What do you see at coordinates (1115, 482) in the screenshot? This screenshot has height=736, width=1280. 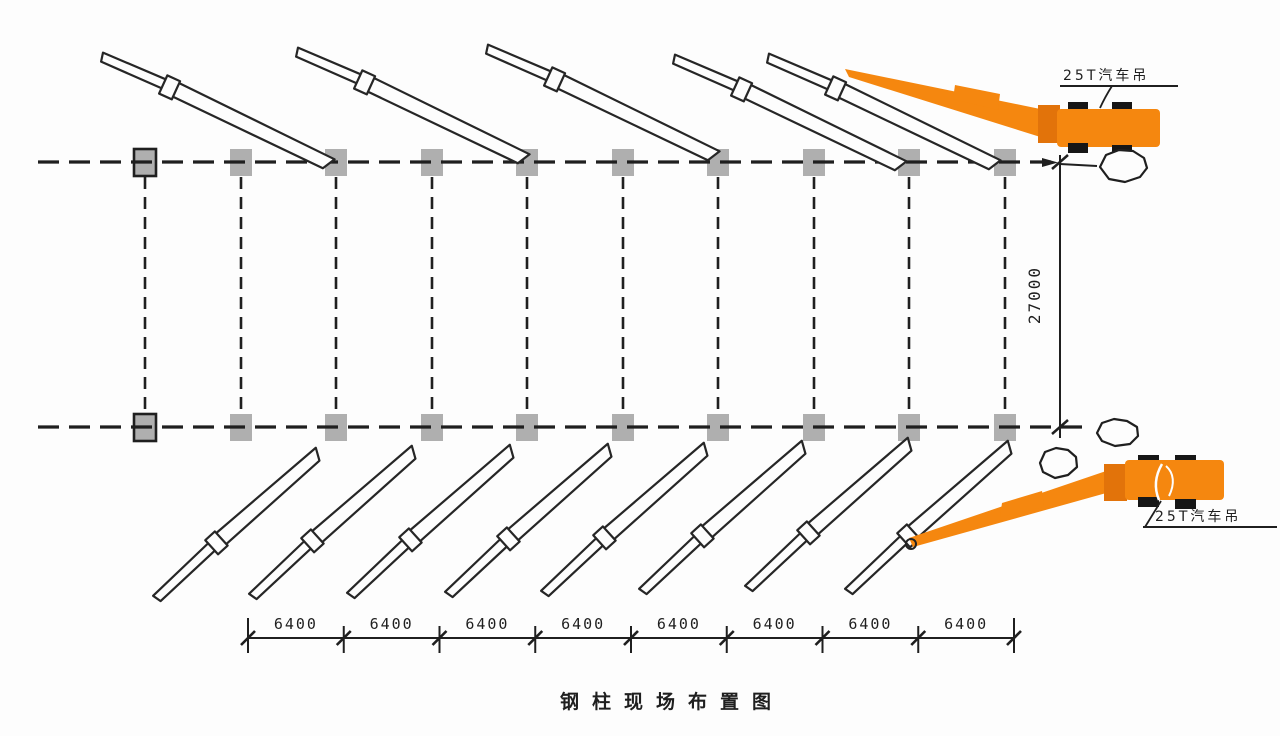 I see `crane-bottom-turret` at bounding box center [1115, 482].